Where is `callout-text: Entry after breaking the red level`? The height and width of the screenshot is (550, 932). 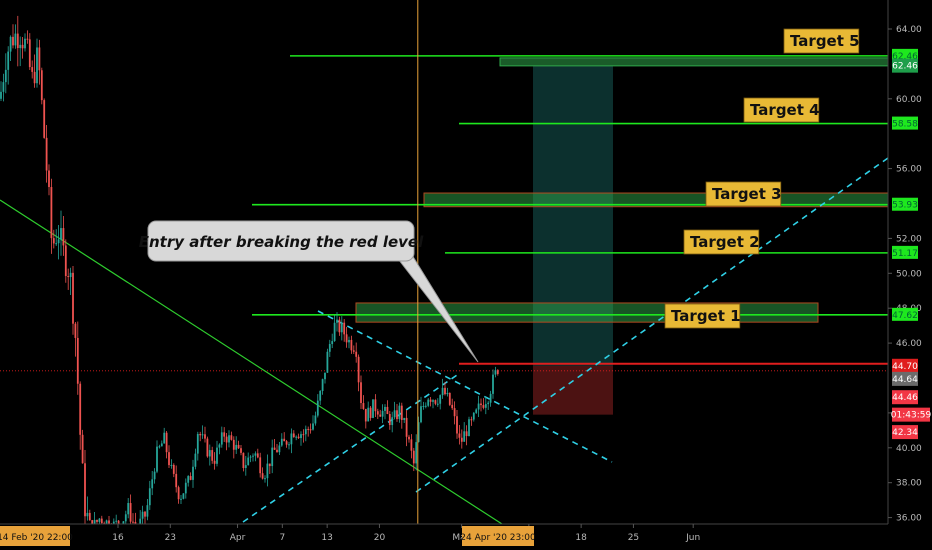 callout-text: Entry after breaking the red level is located at coordinates (281, 242).